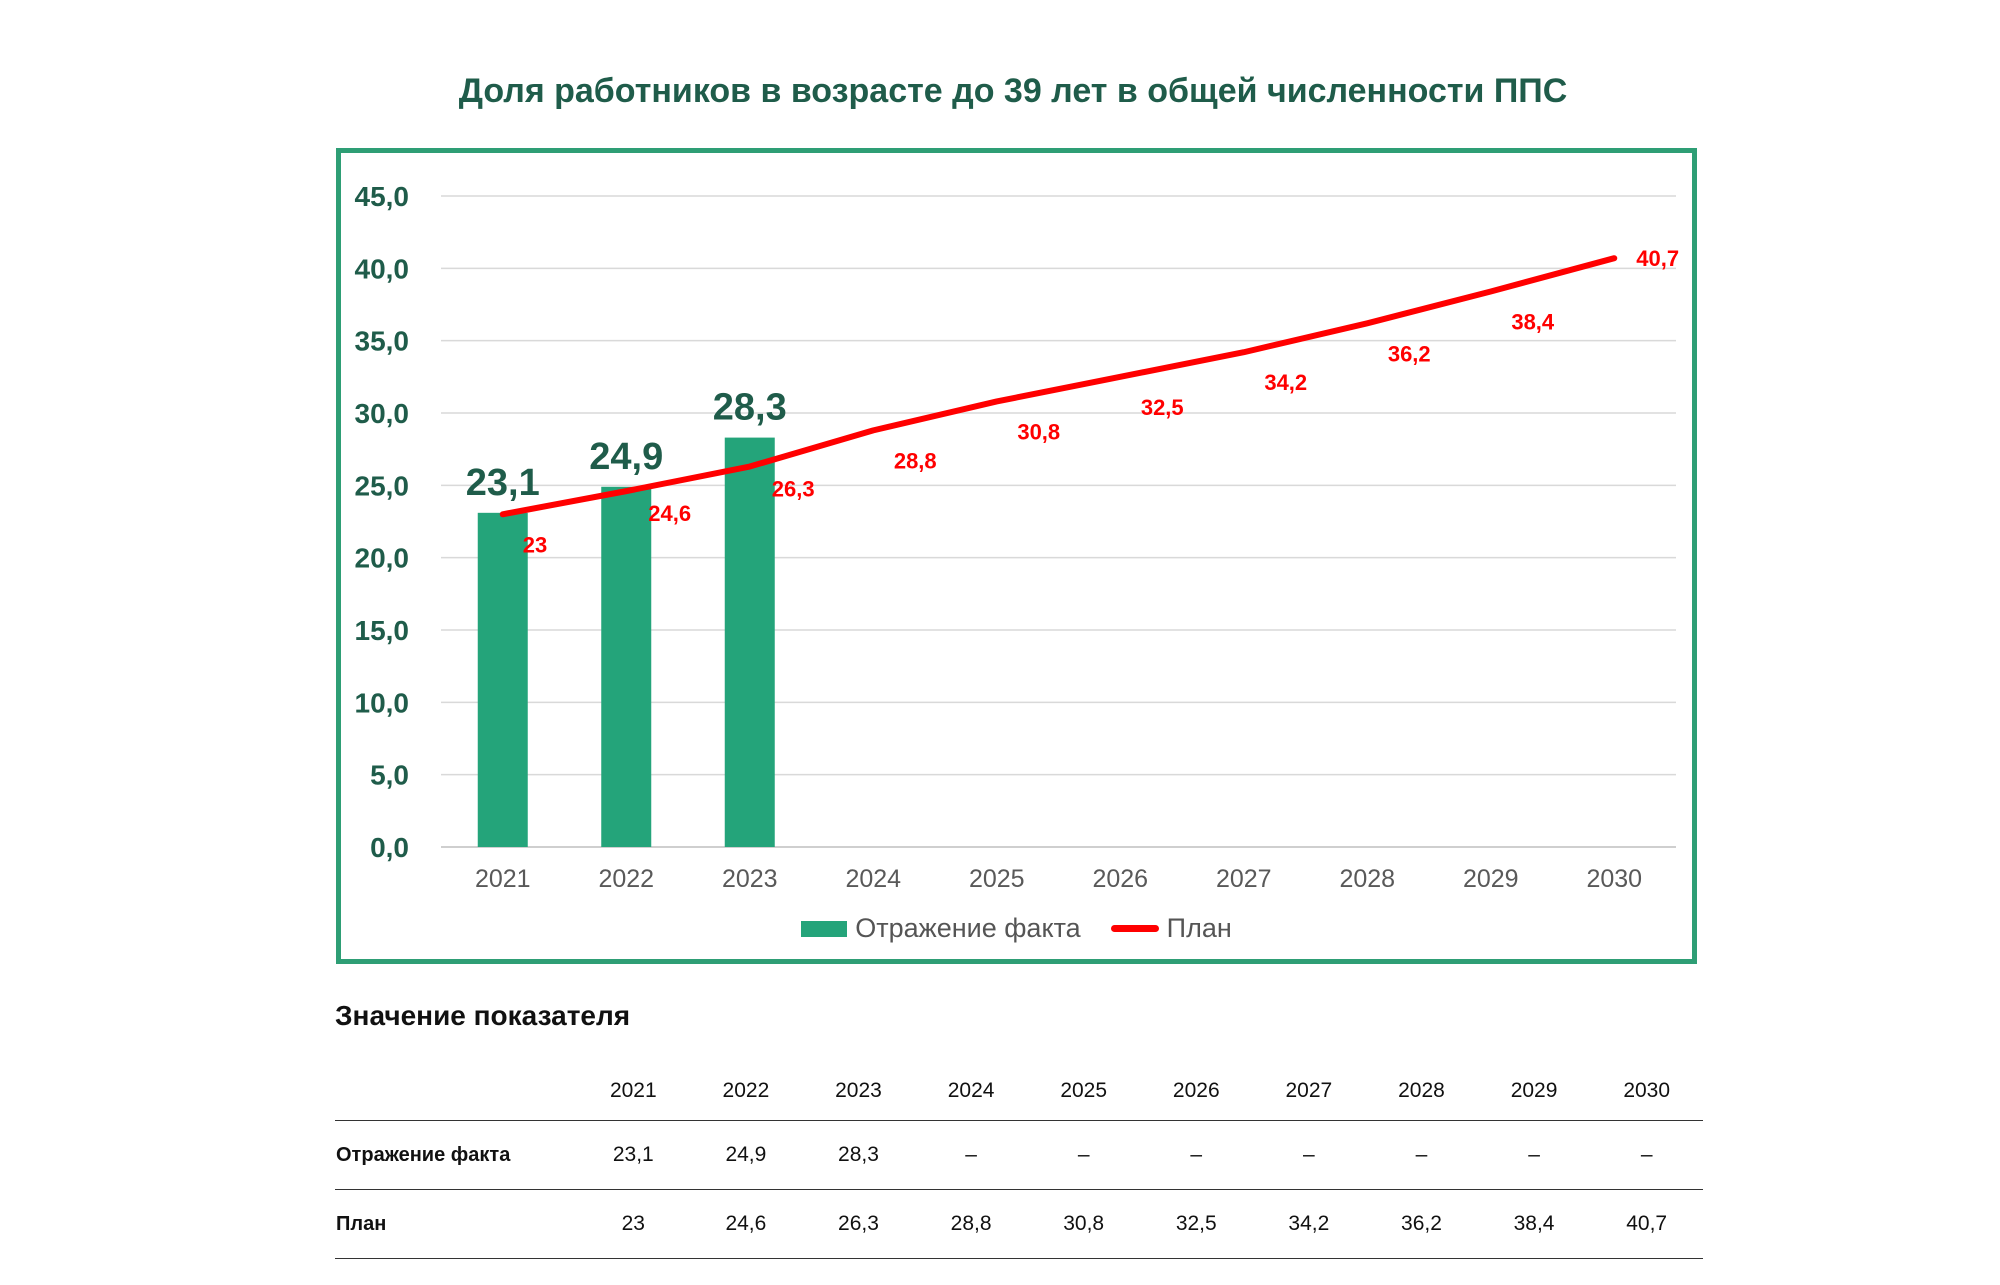 Image resolution: width=2000 pixels, height=1285 pixels. I want to click on y-tick-label: 45,0, so click(382, 196).